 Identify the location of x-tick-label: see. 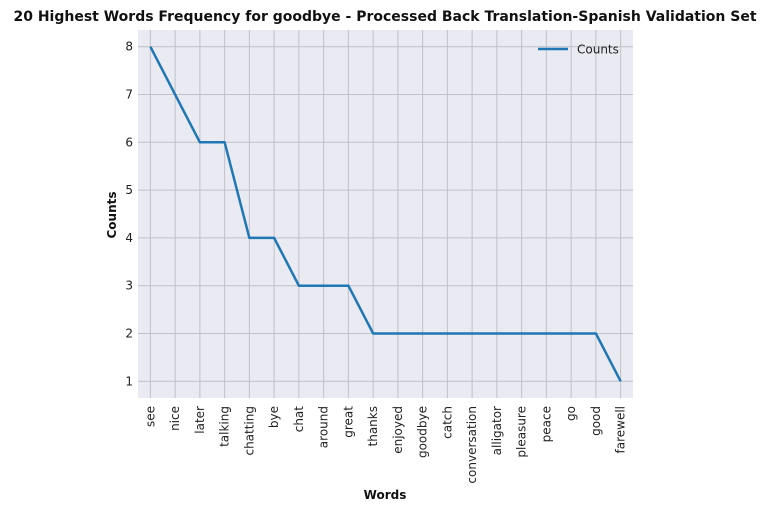
(150, 416).